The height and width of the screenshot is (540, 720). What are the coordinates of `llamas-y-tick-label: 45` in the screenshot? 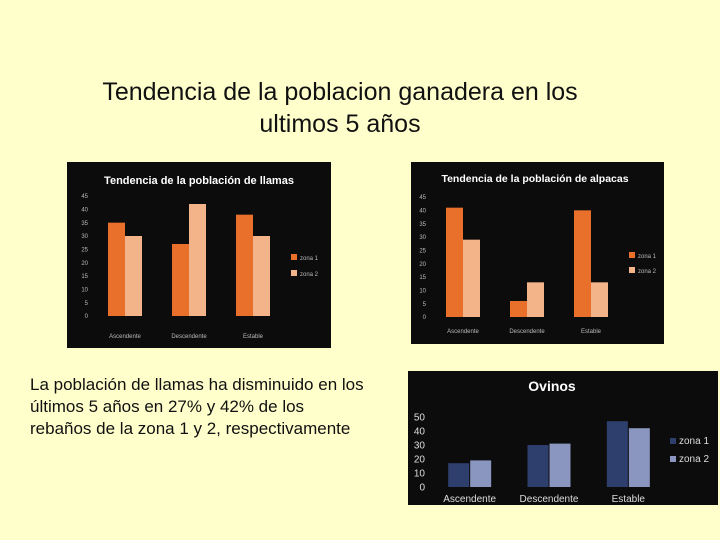 It's located at (84, 197).